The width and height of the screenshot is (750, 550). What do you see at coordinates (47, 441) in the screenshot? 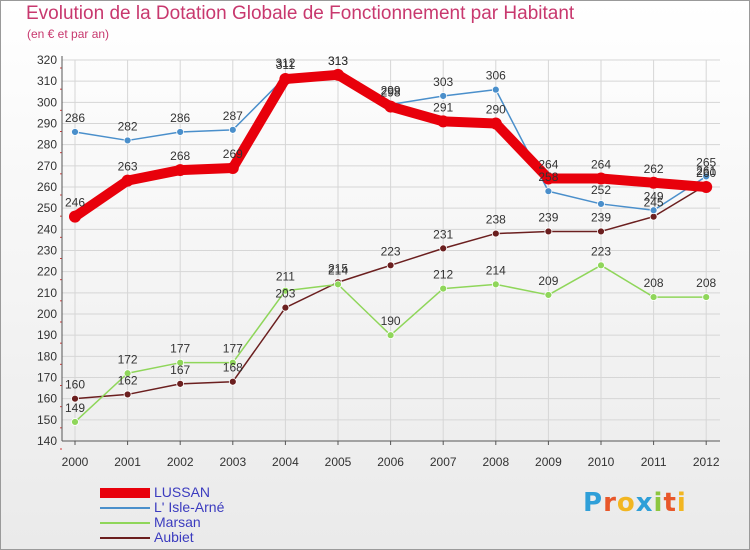
I see `y-tick-label: 140` at bounding box center [47, 441].